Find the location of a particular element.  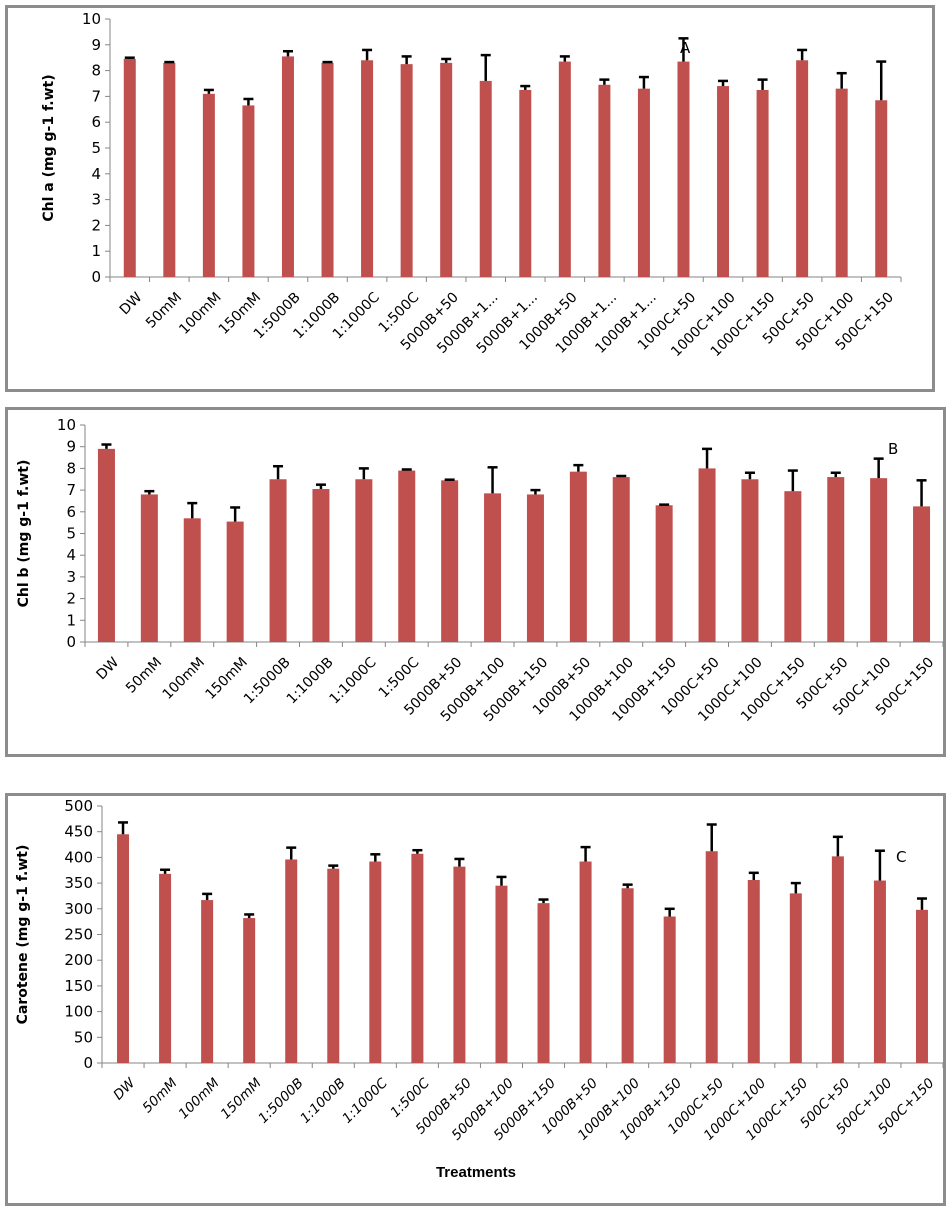

y-tick-label: 50 is located at coordinates (83, 1037).